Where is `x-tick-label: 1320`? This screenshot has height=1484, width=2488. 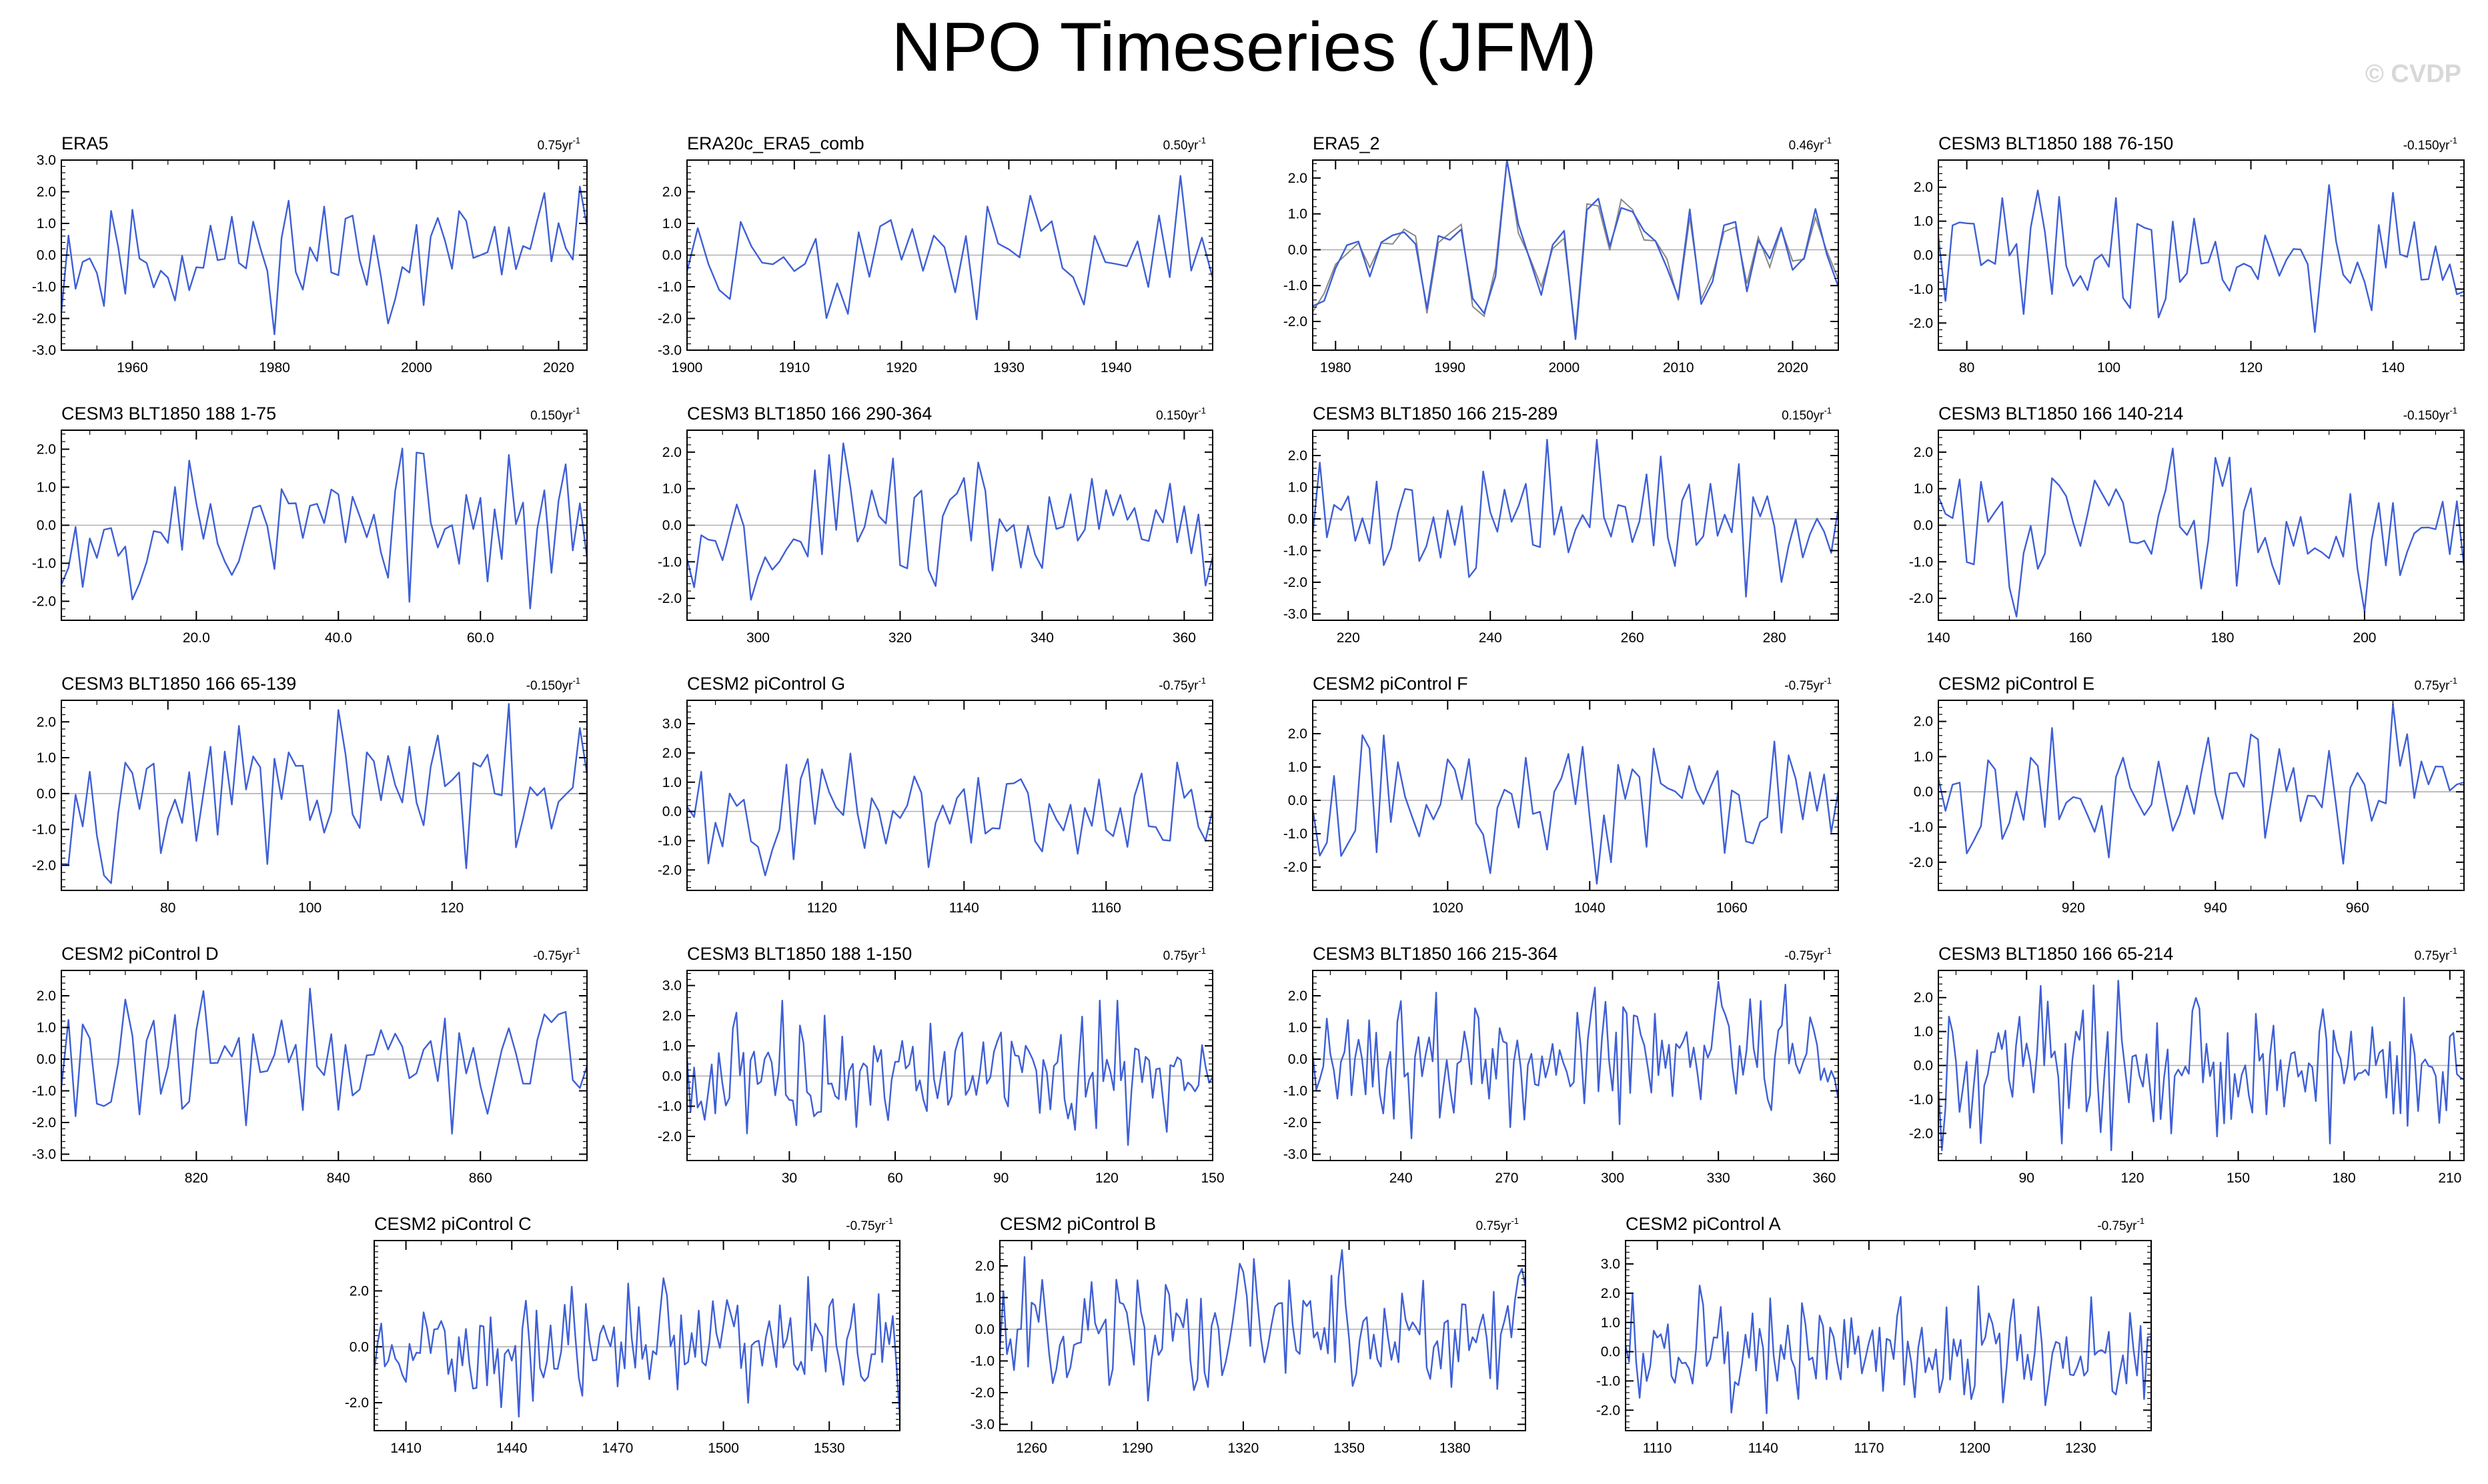
x-tick-label: 1320 is located at coordinates (1243, 1448).